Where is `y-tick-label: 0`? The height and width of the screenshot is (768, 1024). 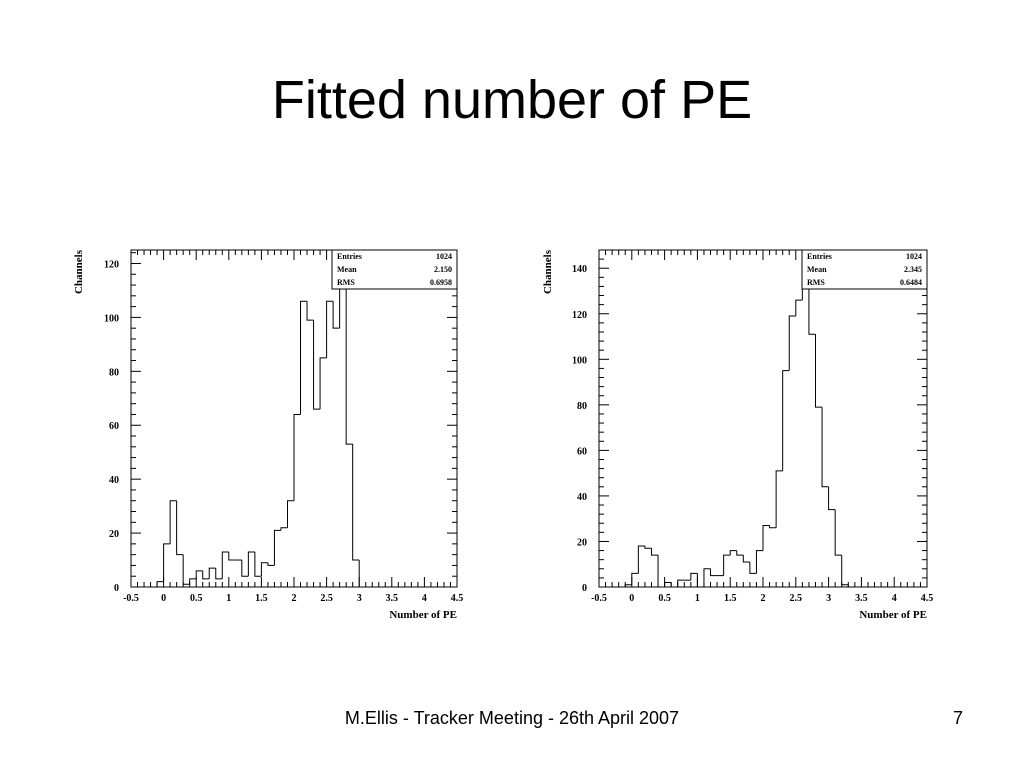
y-tick-label: 0 is located at coordinates (584, 588).